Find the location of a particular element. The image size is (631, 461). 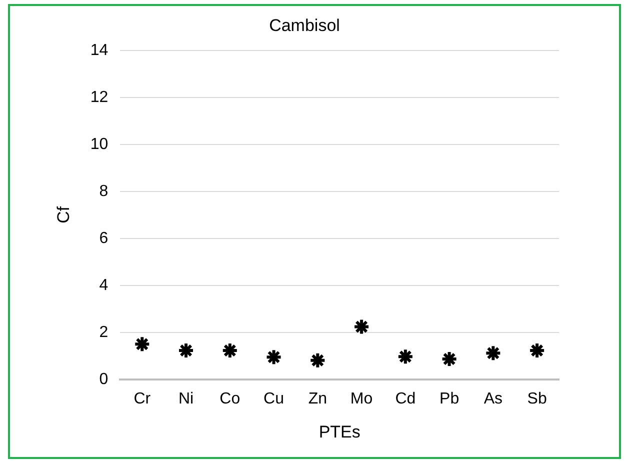

y-tick-label: 0 is located at coordinates (103, 379).